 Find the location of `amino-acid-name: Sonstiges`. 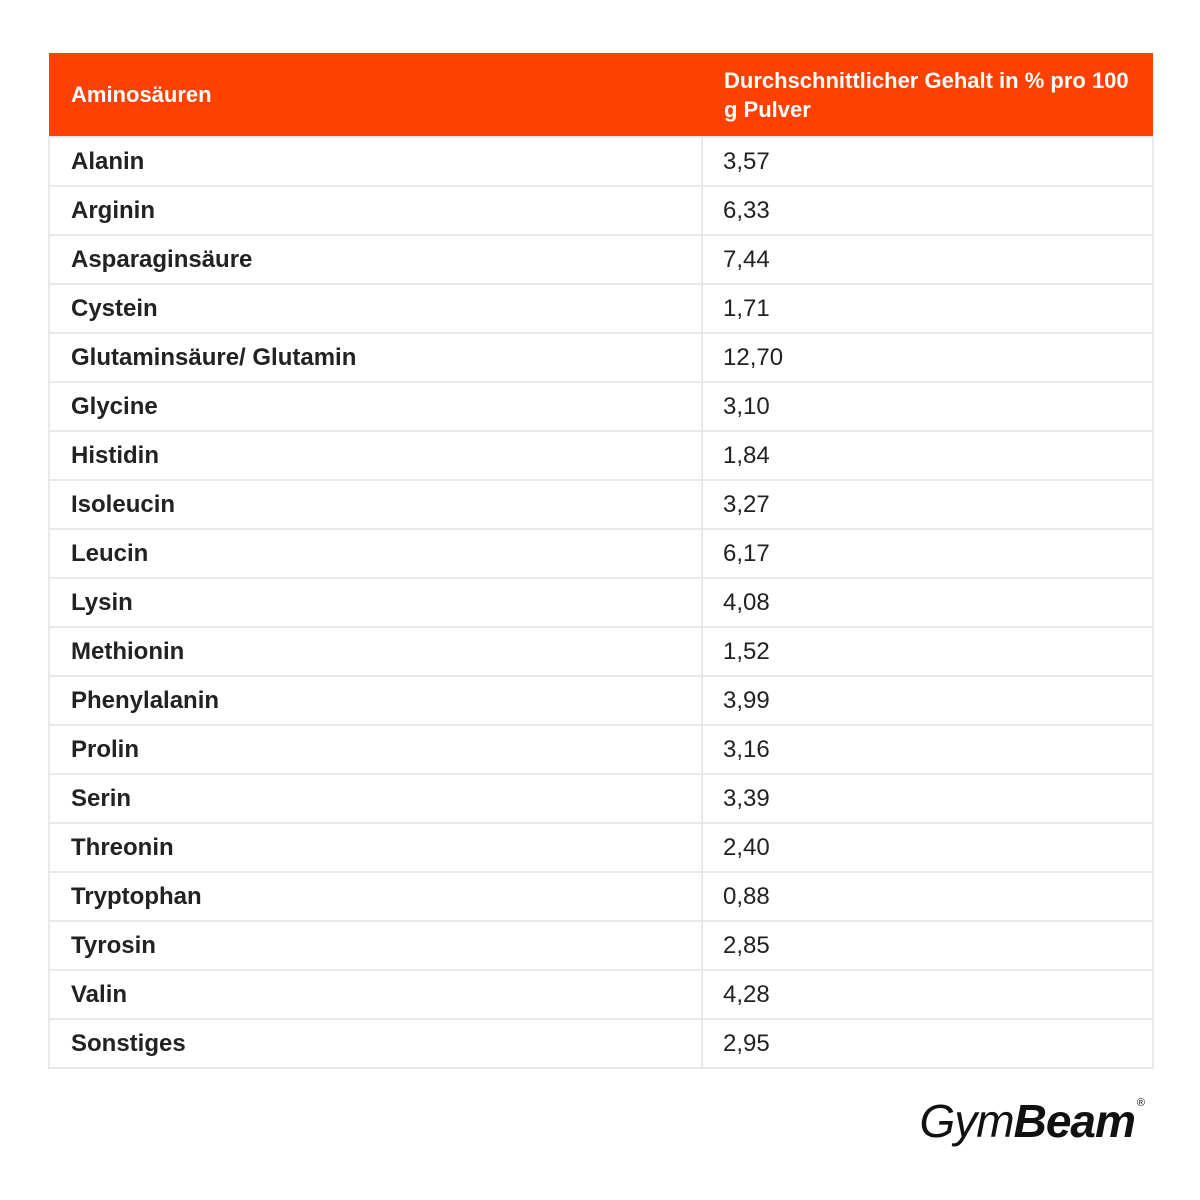

amino-acid-name: Sonstiges is located at coordinates (375, 1043).